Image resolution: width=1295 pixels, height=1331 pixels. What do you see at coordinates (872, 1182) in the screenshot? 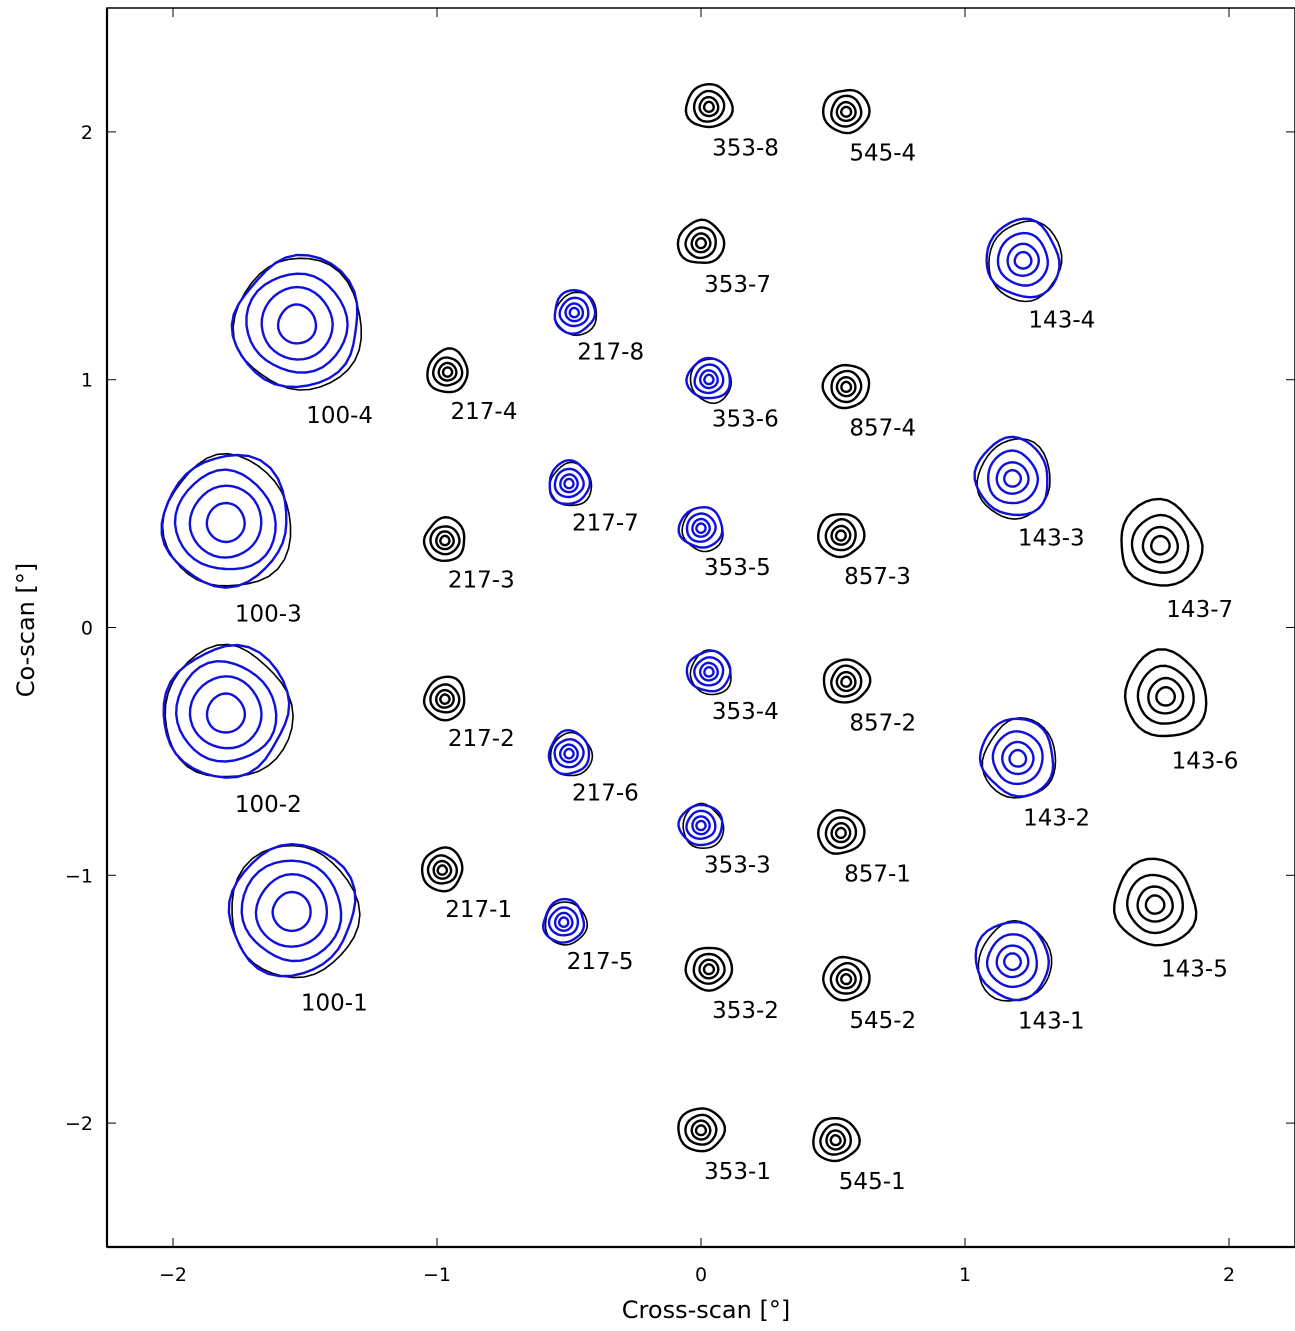
I see `detector-label: 545-1` at bounding box center [872, 1182].